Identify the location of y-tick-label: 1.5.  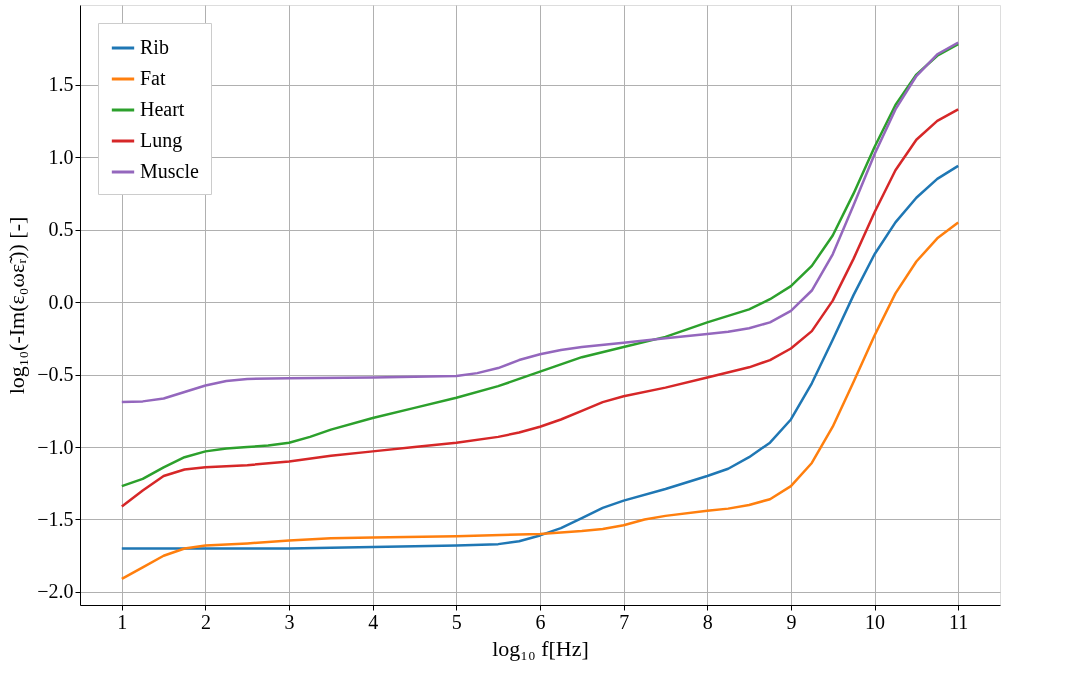
(61, 84).